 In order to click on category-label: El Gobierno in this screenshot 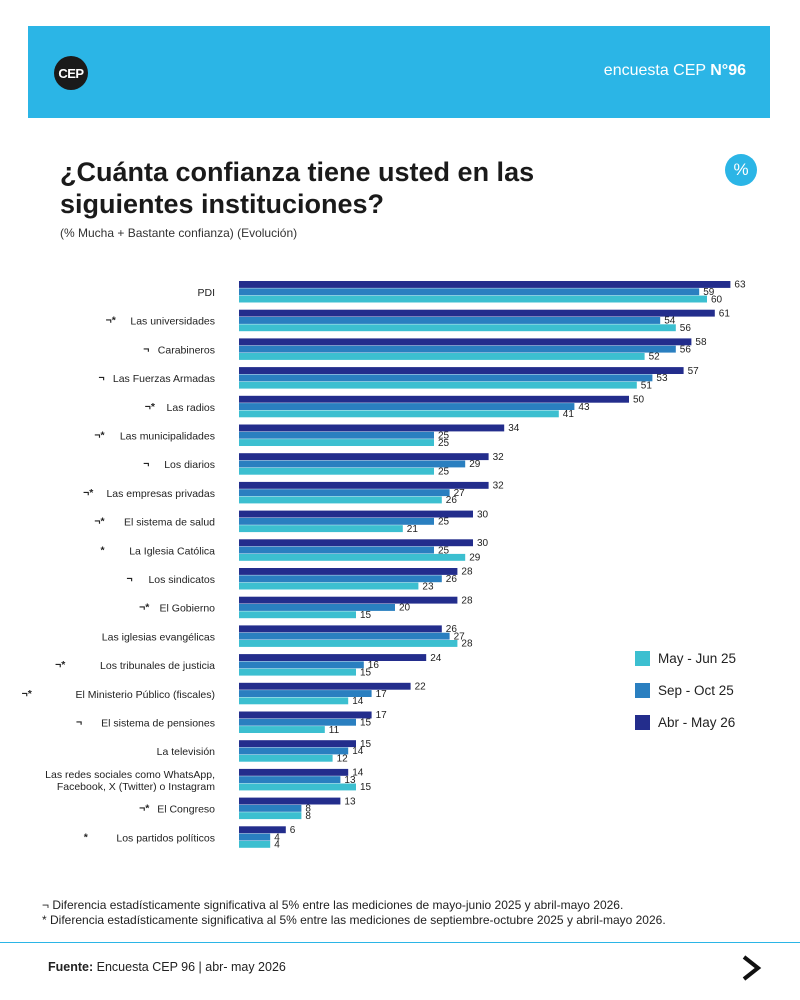, I will do `click(188, 609)`.